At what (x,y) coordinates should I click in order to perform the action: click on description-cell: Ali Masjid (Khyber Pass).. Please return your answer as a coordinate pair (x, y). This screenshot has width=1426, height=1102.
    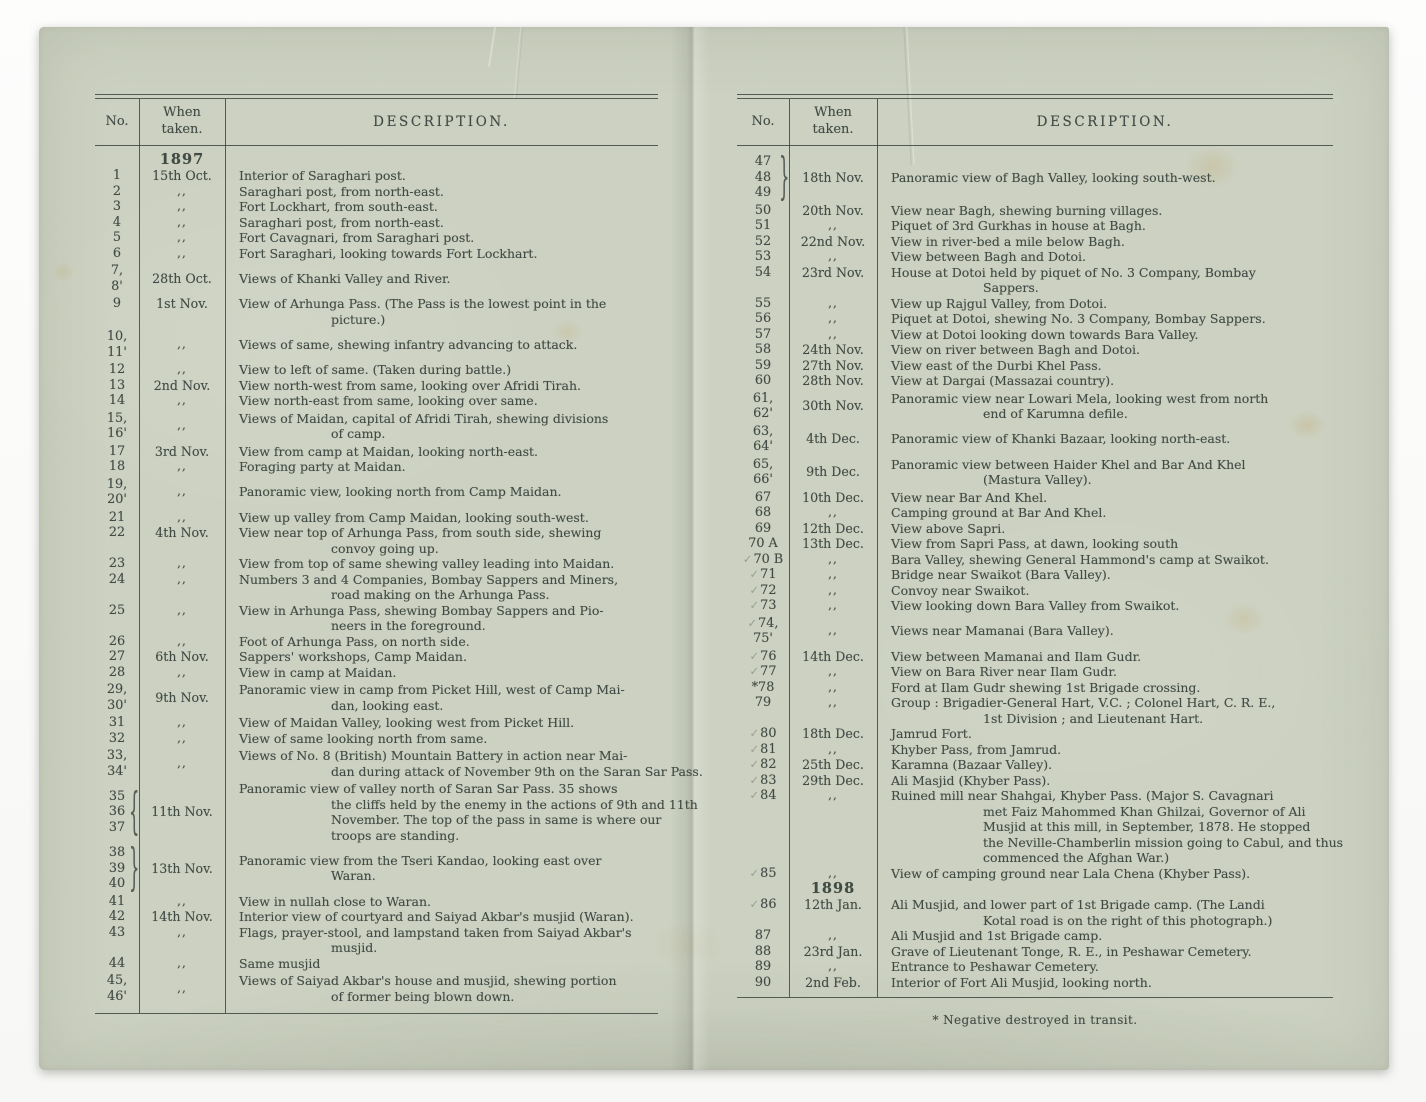
    Looking at the image, I should click on (1105, 781).